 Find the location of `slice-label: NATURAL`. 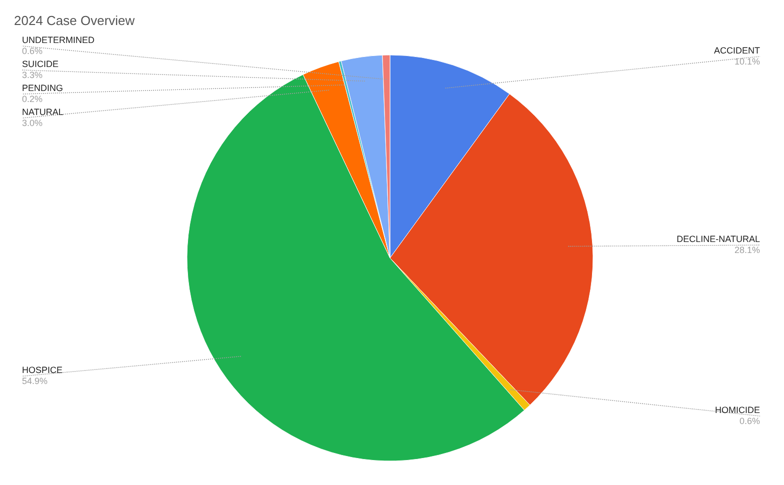

slice-label: NATURAL is located at coordinates (43, 112).